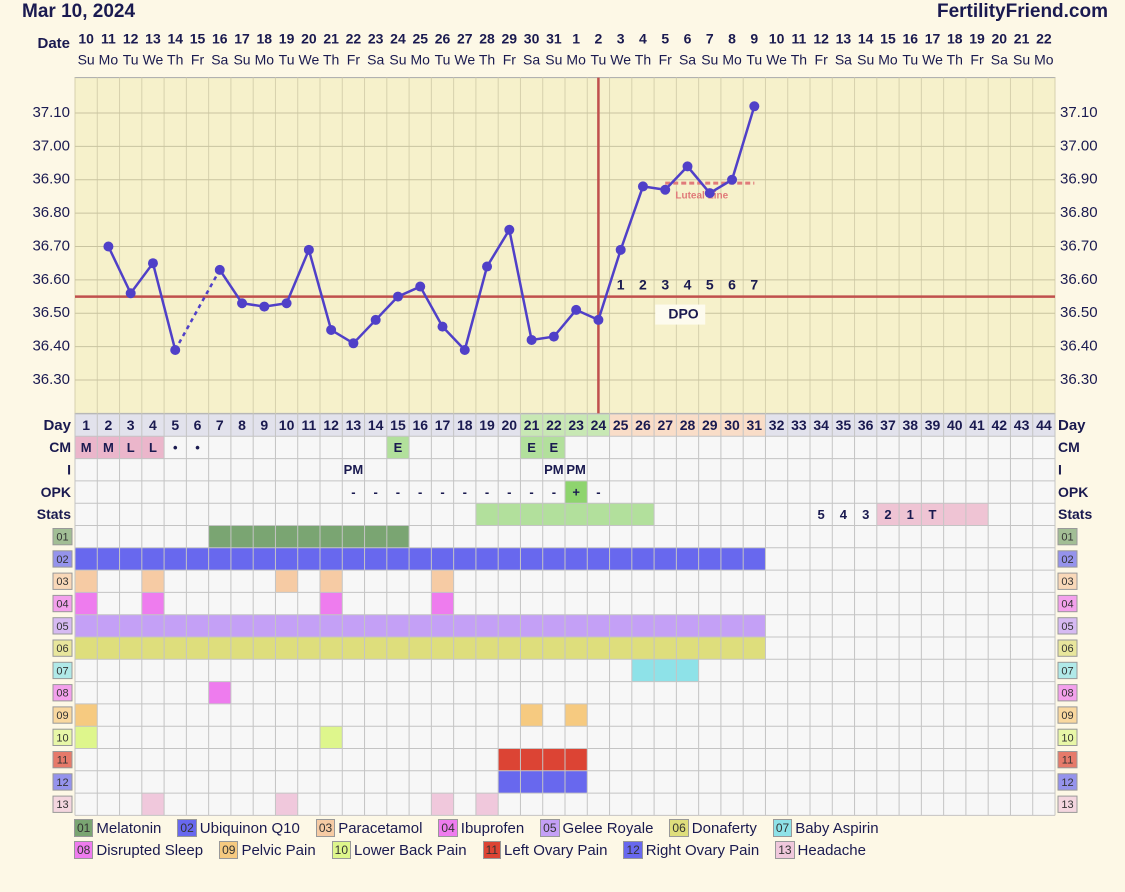 The width and height of the screenshot is (1125, 892). I want to click on cycle-day: 14, so click(376, 425).